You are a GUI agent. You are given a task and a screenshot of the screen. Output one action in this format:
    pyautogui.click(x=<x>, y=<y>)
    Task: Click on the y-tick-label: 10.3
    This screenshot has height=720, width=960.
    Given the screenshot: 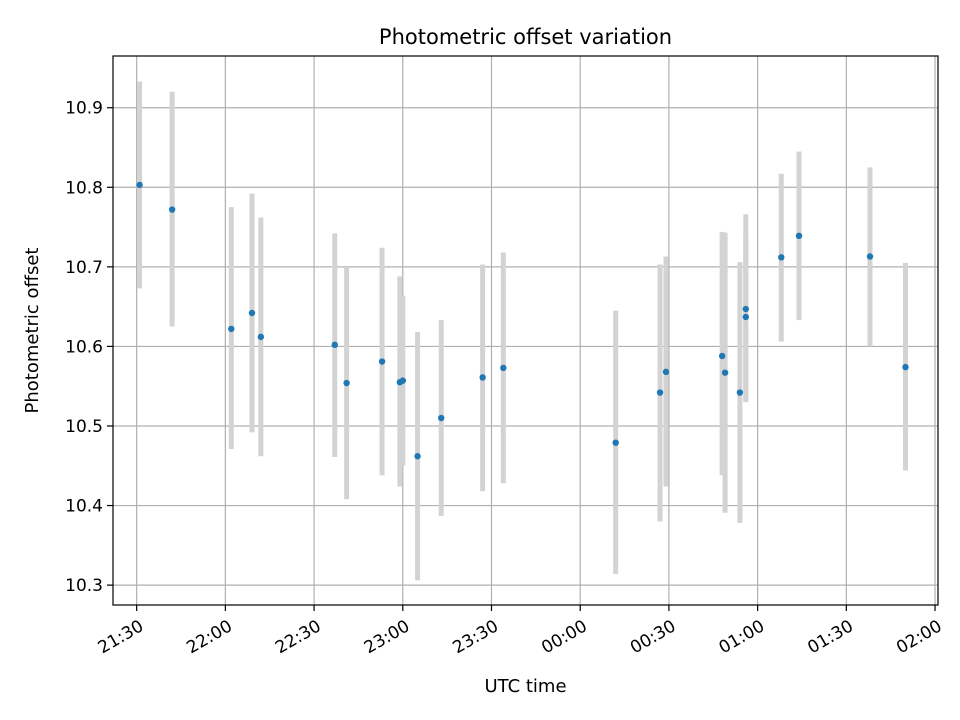 What is the action you would take?
    pyautogui.click(x=84, y=586)
    